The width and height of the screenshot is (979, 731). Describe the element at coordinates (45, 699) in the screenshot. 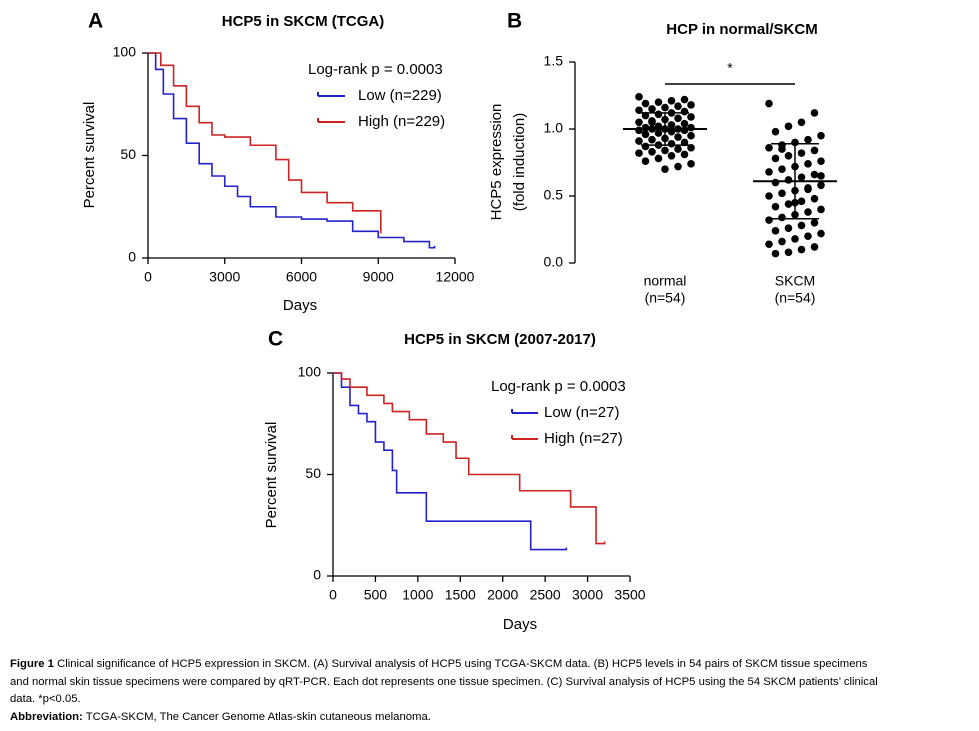

I see `caption-line: data. *p<0.05.` at that location.